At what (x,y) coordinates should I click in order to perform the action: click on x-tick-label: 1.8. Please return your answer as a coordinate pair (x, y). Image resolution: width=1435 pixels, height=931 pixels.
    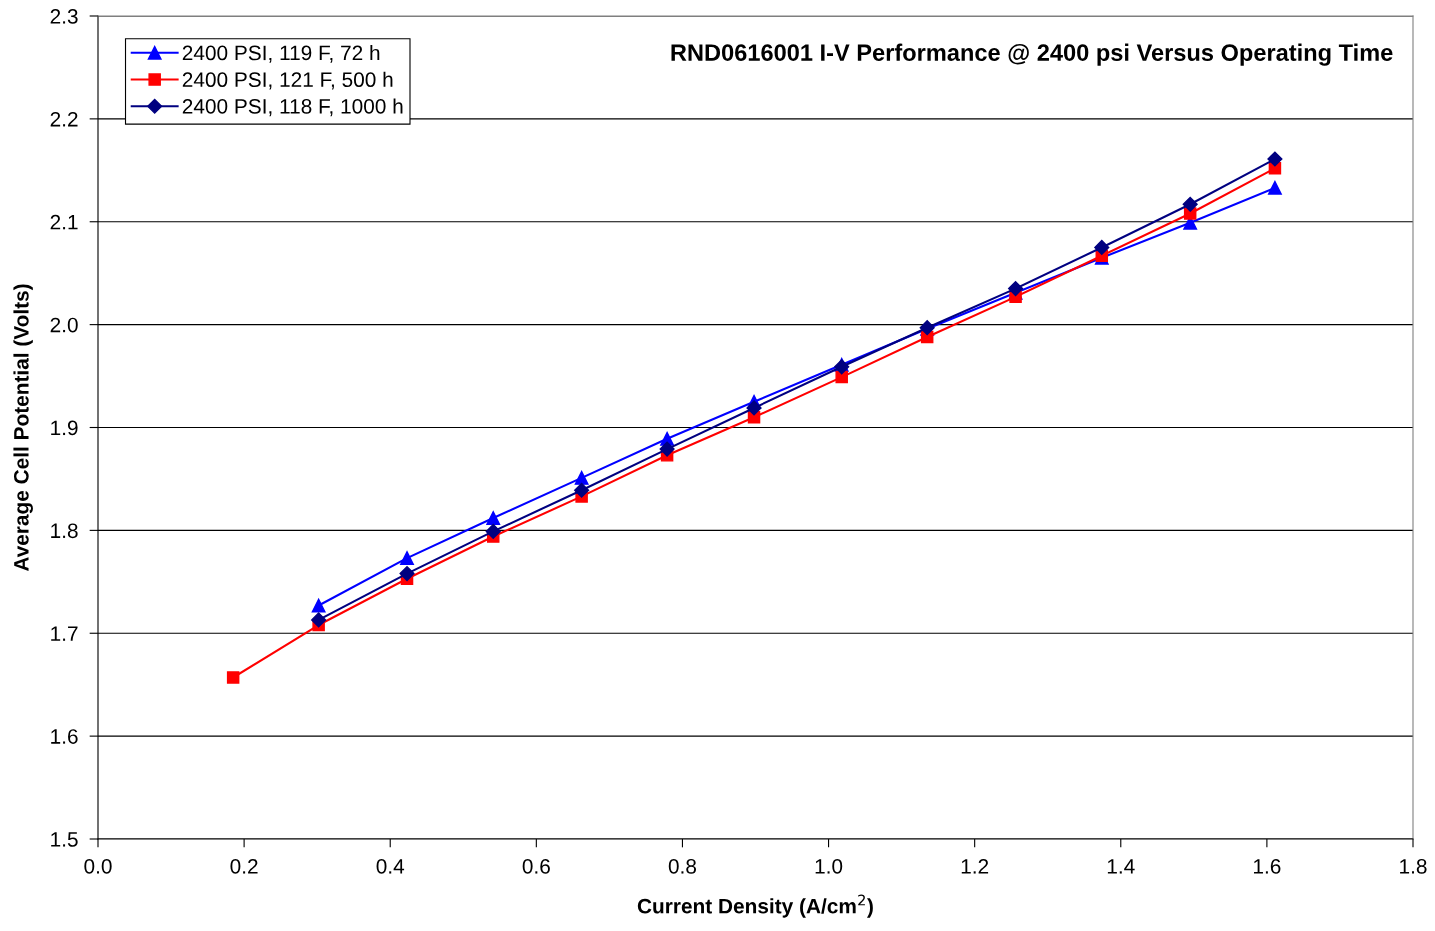
    Looking at the image, I should click on (1413, 866).